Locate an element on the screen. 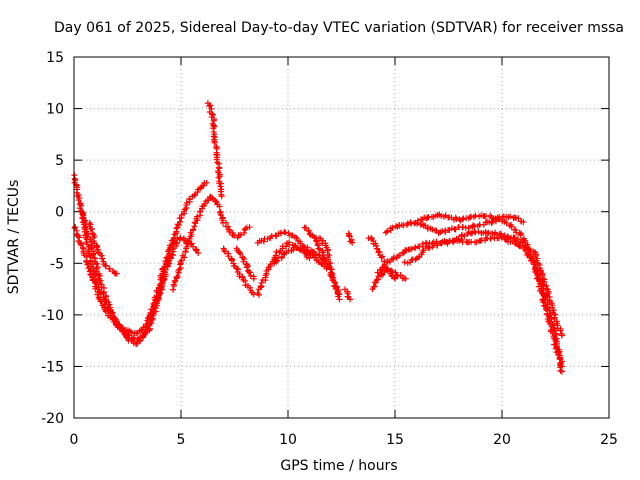  x-tick-label: 20 is located at coordinates (502, 440).